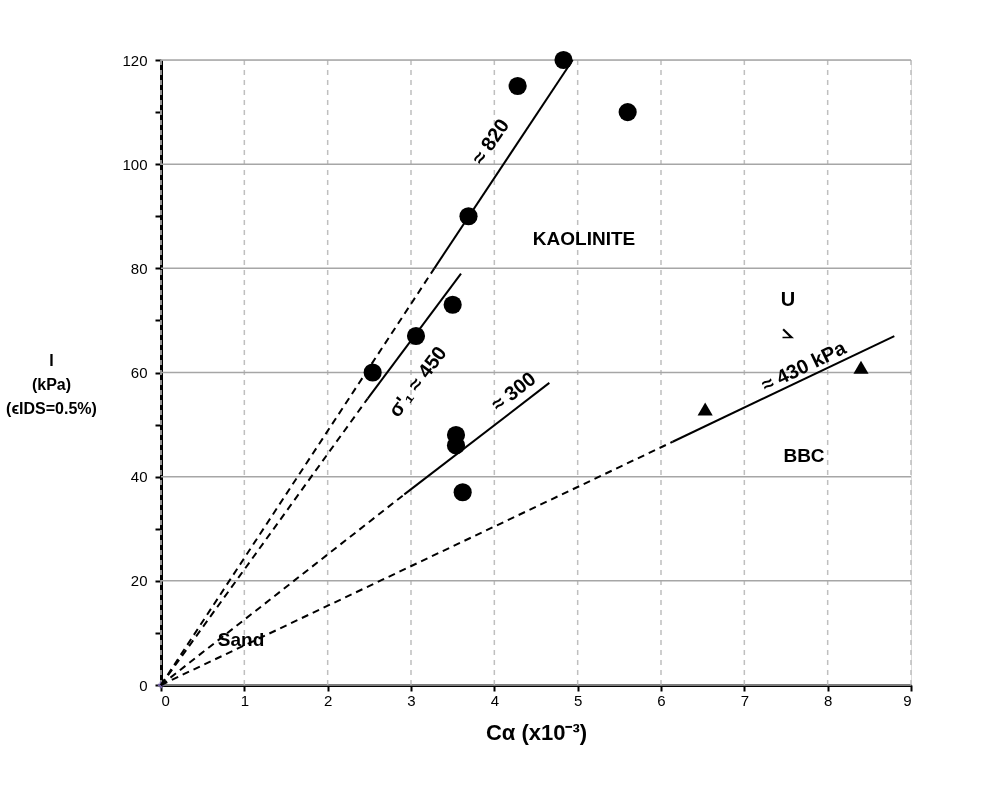 This screenshot has width=1005, height=794. Describe the element at coordinates (139, 477) in the screenshot. I see `y-tick-label: 40` at that location.